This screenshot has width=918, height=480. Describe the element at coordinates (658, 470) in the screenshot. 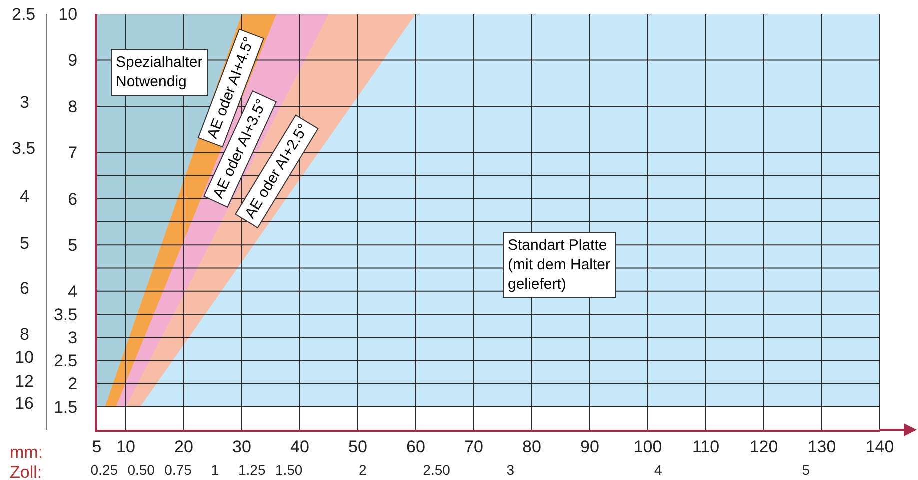

I see `x2-tick-label: 4` at that location.